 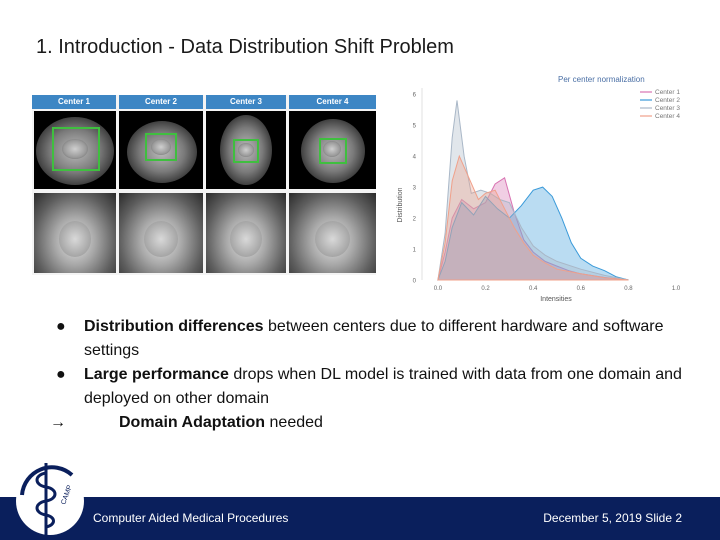 I want to click on chart-legend-label: Center 1, so click(x=667, y=92).